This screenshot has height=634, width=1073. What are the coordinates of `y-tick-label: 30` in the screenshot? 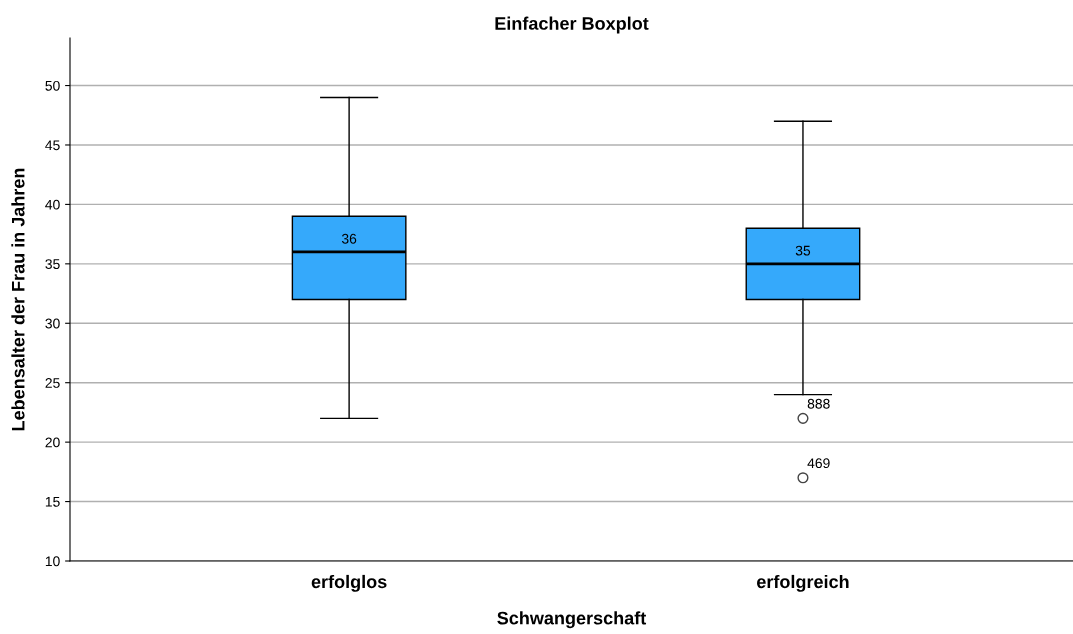 It's located at (52, 323).